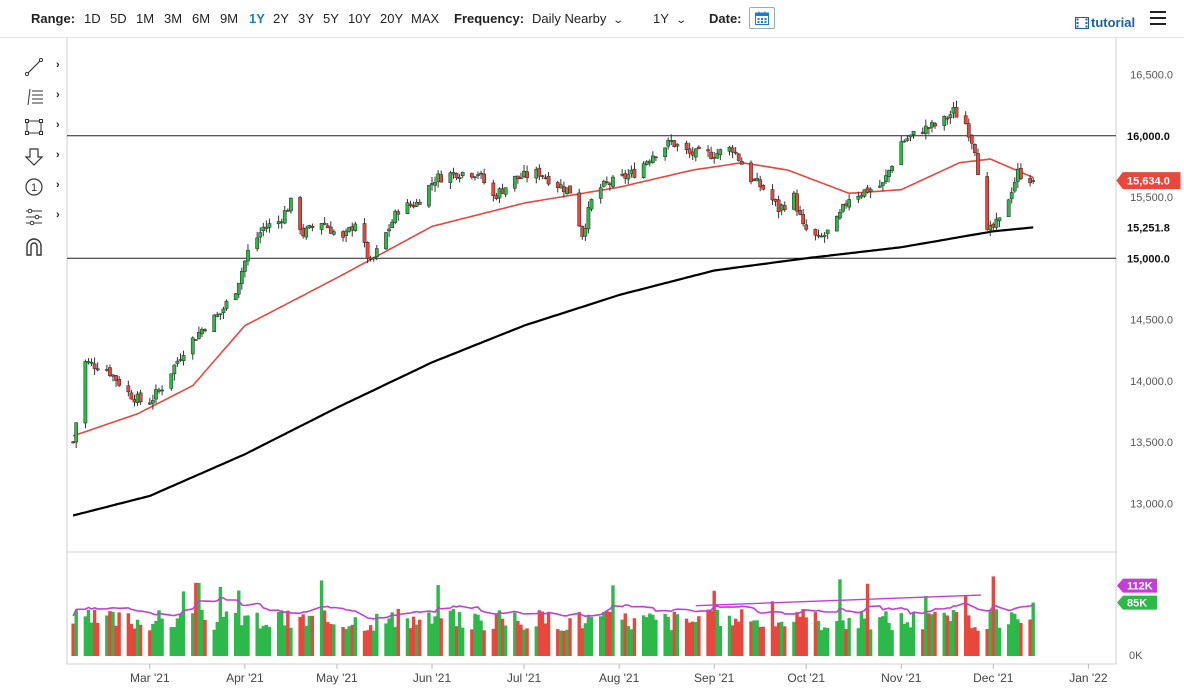 Image resolution: width=1184 pixels, height=694 pixels. I want to click on magnet-tool, so click(44, 247).